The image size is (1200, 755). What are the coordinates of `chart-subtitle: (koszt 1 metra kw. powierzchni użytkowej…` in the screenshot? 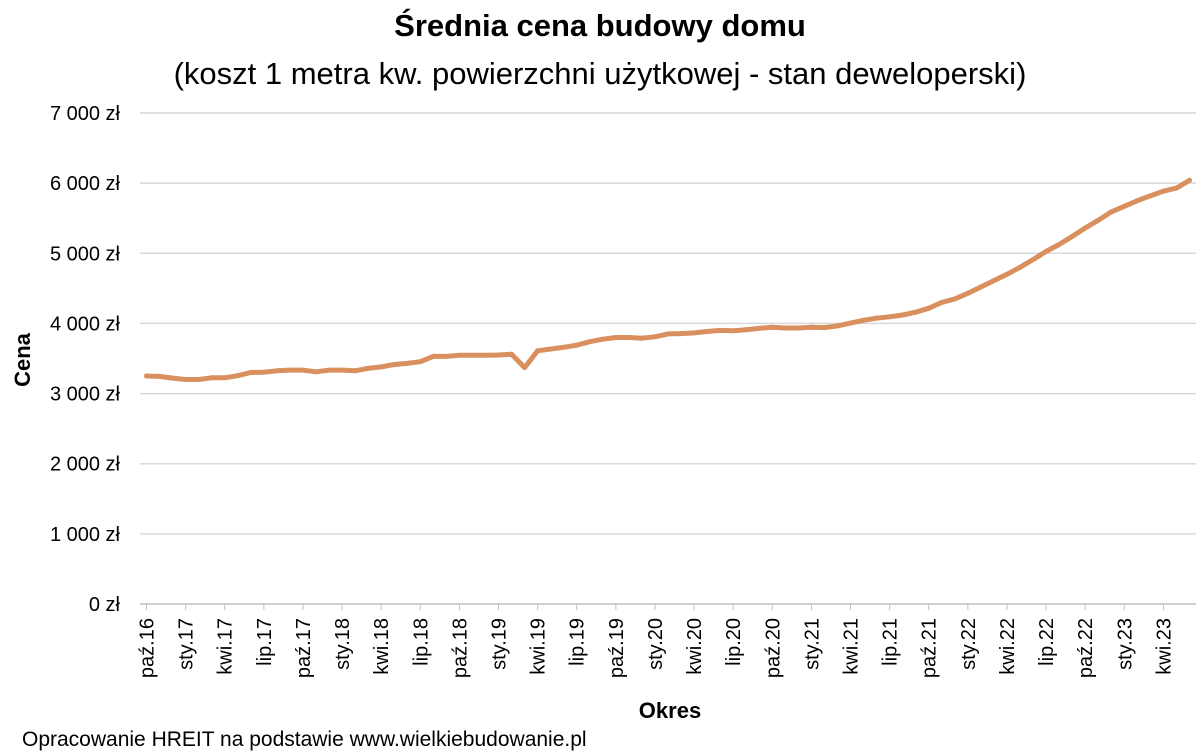 It's located at (600, 73).